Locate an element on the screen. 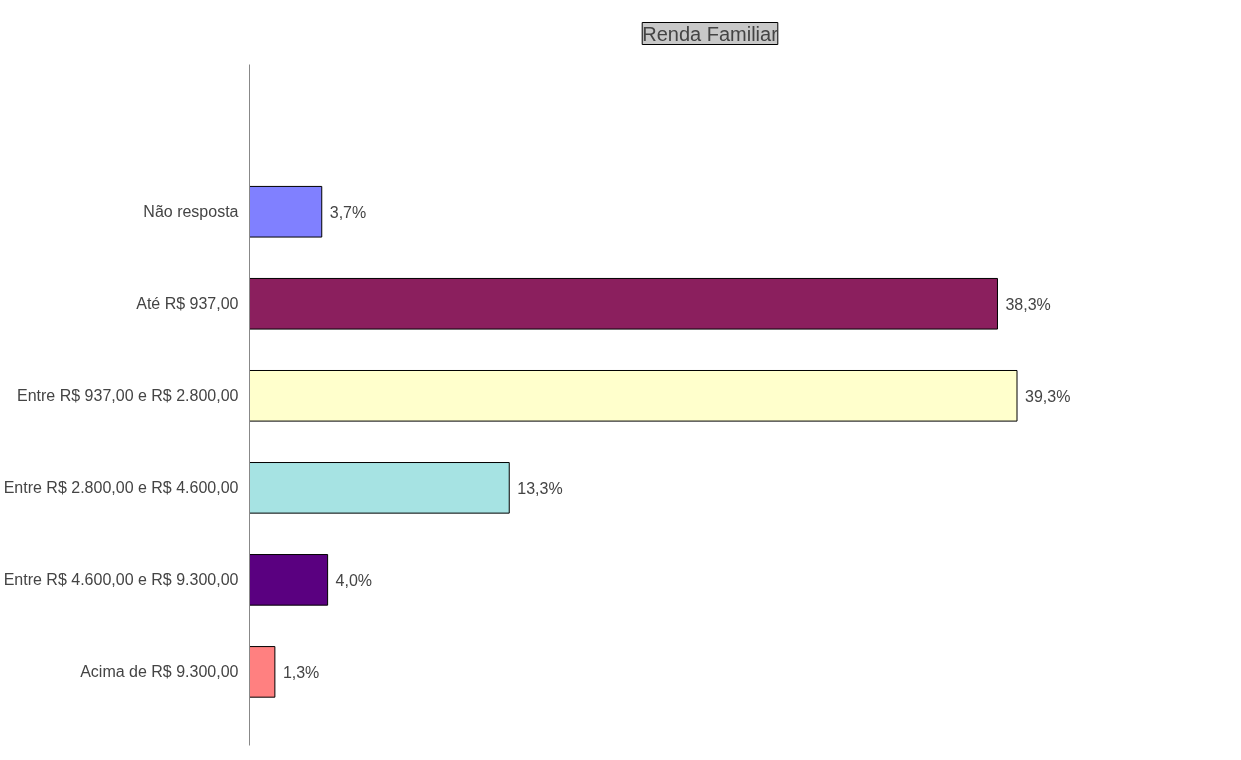 This screenshot has height=760, width=1241. y-tick-label: Entre R$ 4.600,00 e R$ 9.300,00 is located at coordinates (121, 580).